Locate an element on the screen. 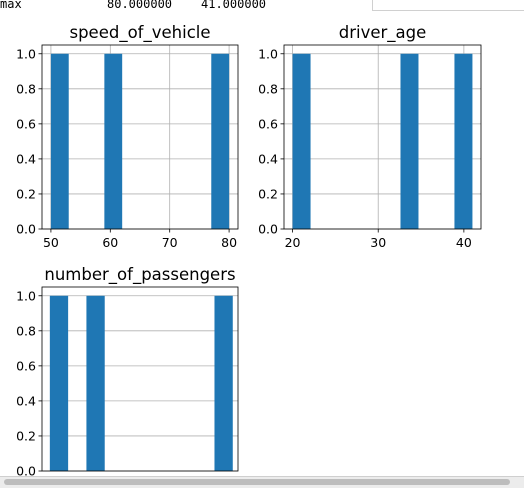 The width and height of the screenshot is (524, 488). x-tick-label: 40 is located at coordinates (464, 242).